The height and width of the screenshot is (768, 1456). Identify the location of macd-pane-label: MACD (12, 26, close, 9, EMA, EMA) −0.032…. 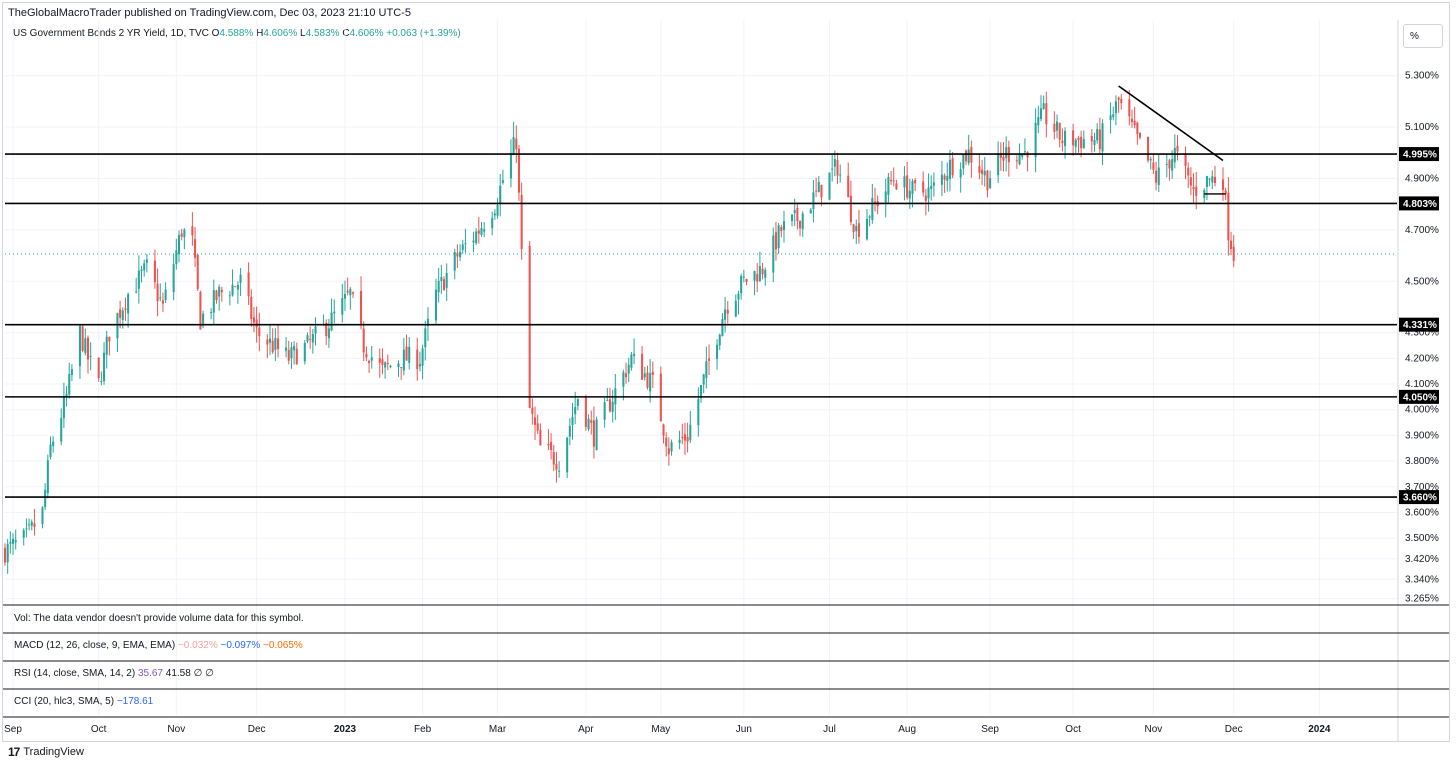
(158, 645).